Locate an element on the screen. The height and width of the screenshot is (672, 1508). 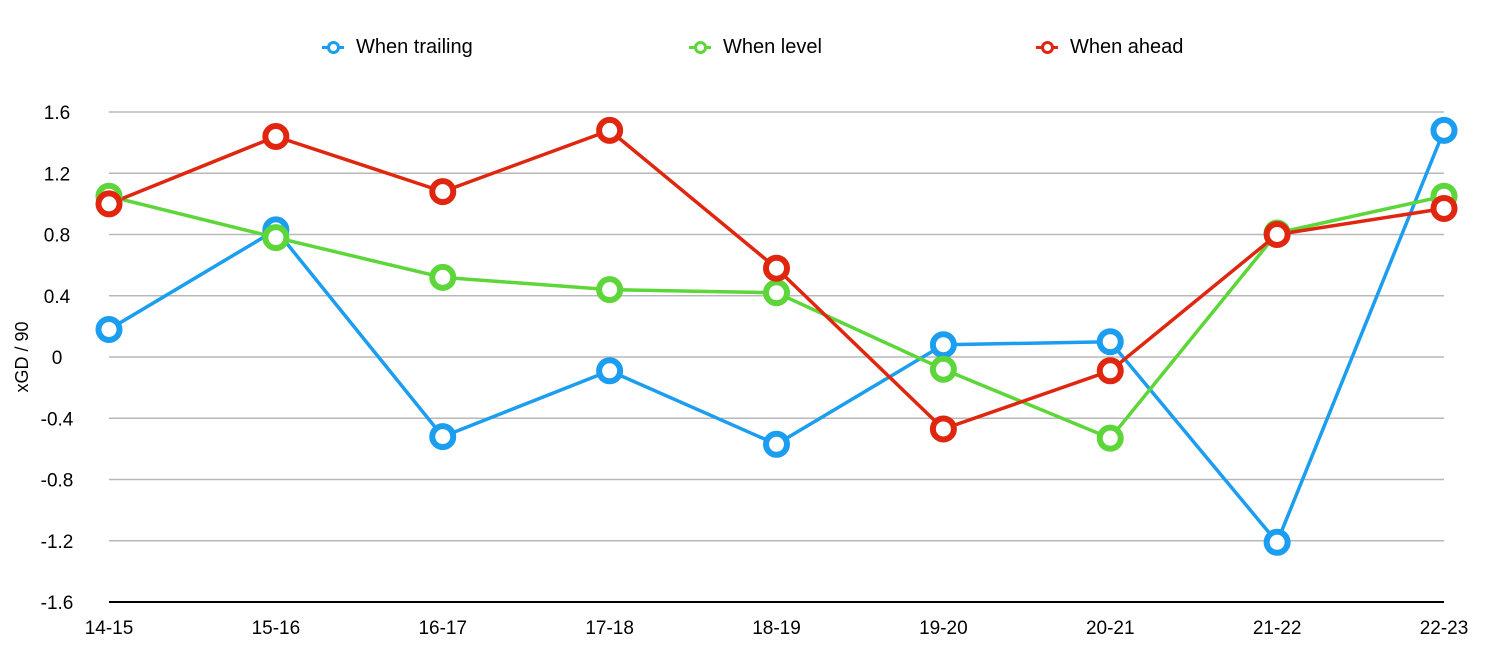
x-tick-label: 20-21 is located at coordinates (1110, 628).